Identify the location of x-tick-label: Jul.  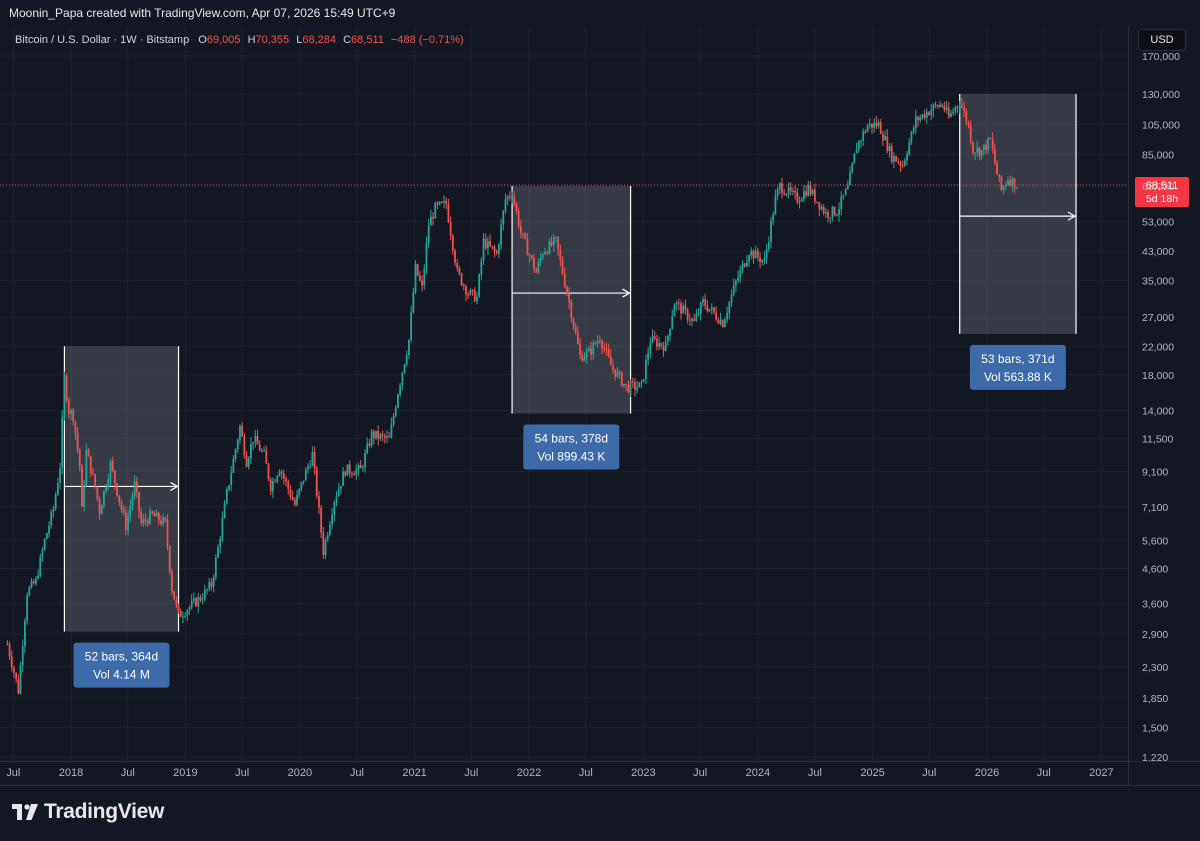
(815, 773).